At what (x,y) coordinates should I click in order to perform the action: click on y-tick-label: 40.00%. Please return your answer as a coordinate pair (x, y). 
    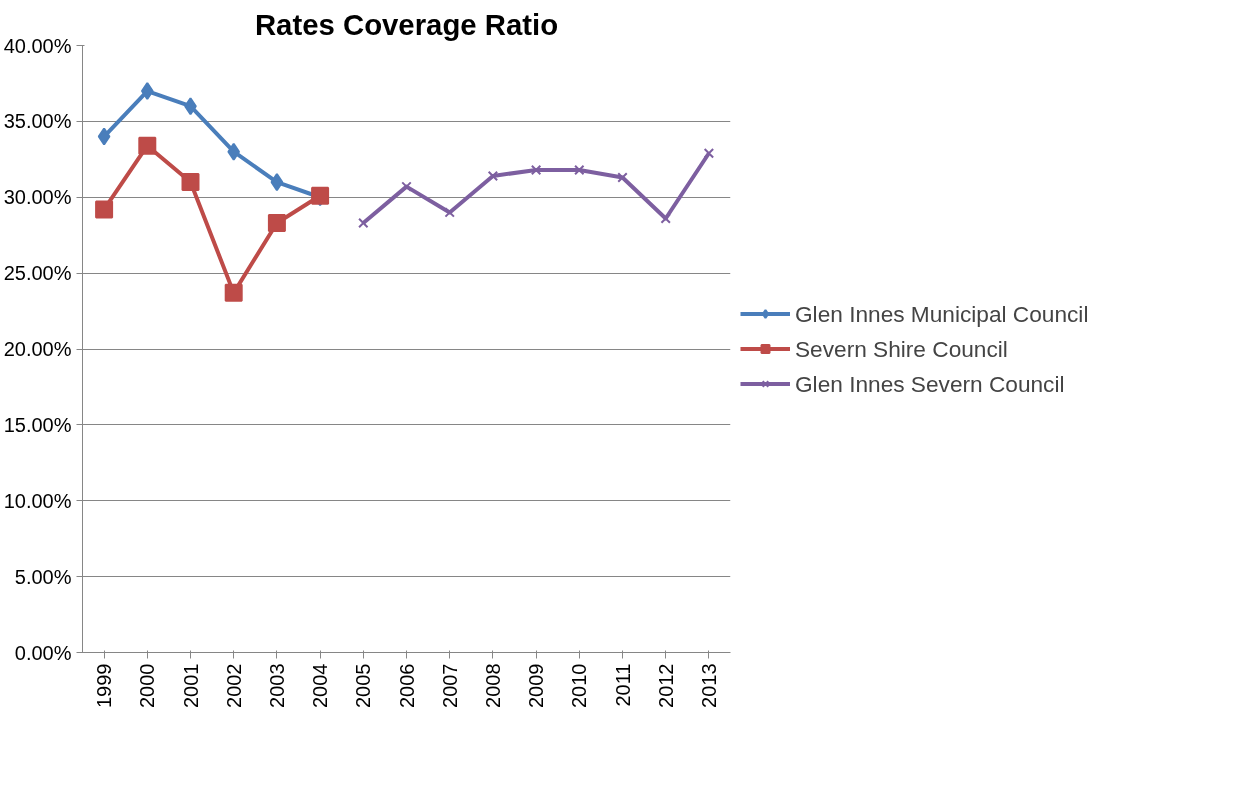
    Looking at the image, I should click on (37, 45).